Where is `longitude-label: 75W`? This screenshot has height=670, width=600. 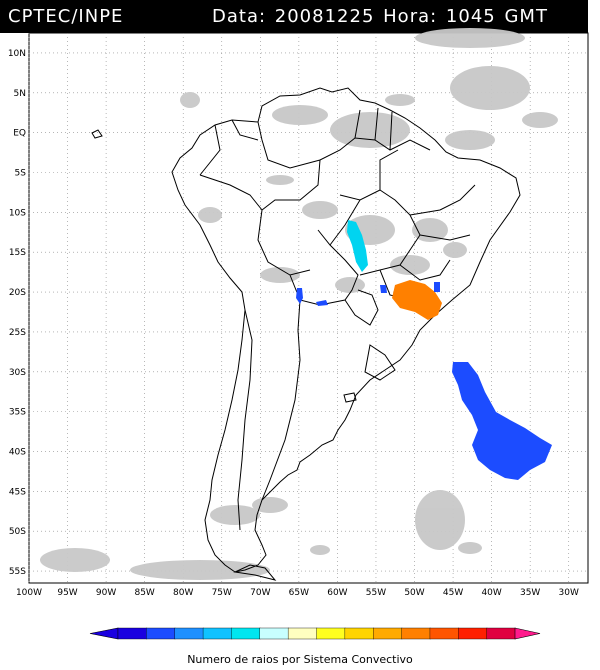
longitude-label: 75W is located at coordinates (222, 593).